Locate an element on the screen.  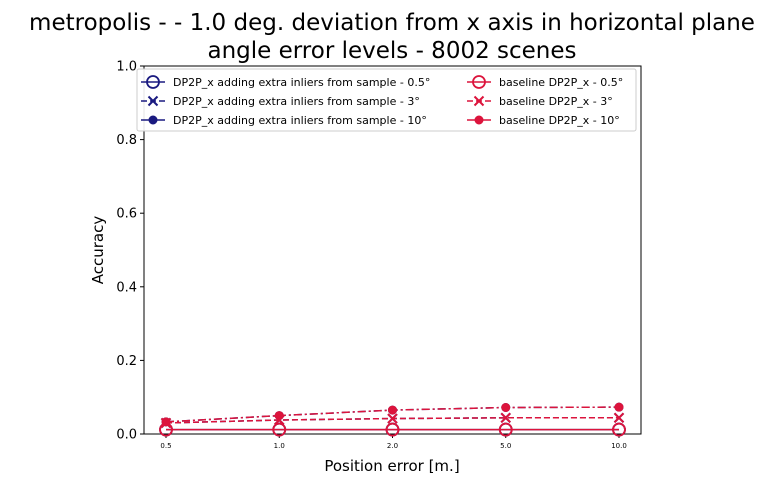
y-tick-label: 0.6 is located at coordinates (126, 214).